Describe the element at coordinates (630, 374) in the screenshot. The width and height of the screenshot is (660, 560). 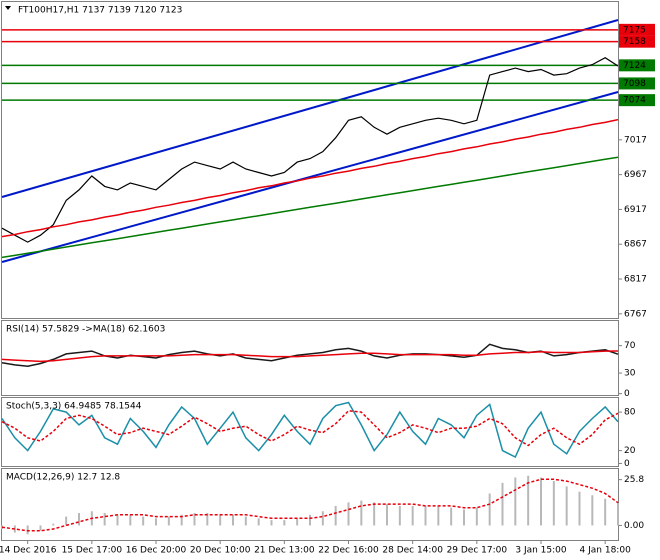
I see `y-tick-label: 30` at that location.